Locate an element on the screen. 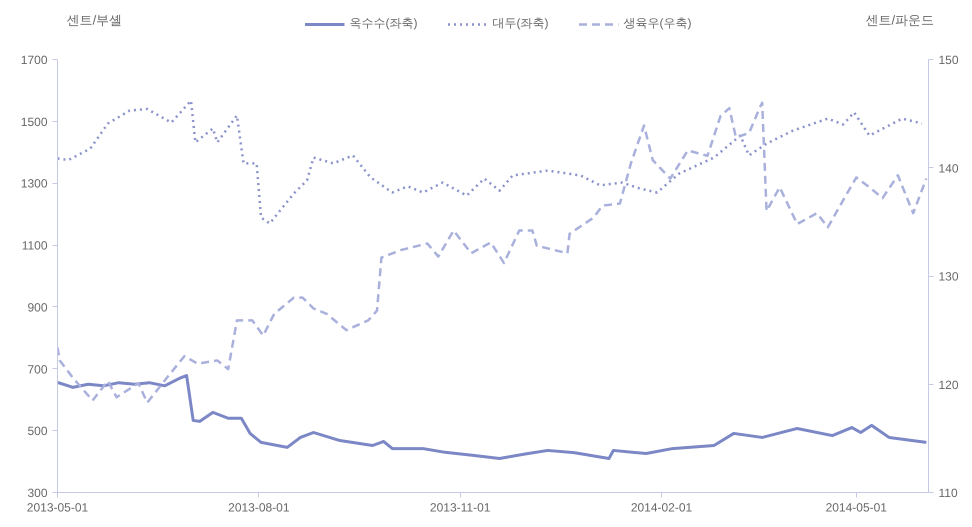  y-tick-label: 900 is located at coordinates (37, 307).